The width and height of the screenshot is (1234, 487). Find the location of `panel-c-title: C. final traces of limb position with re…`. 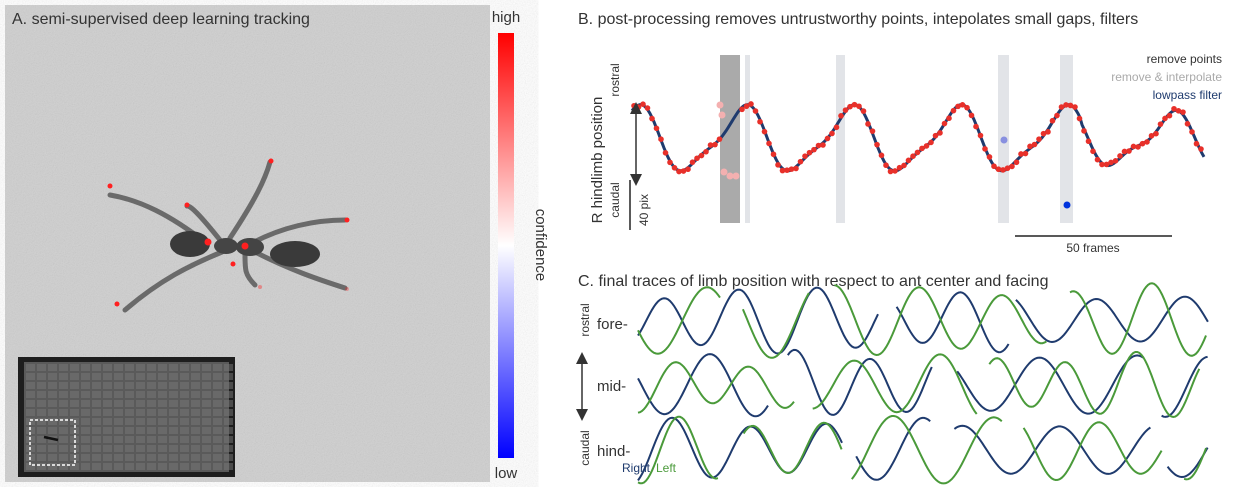

panel-c-title: C. final traces of limb position with re… is located at coordinates (813, 281).